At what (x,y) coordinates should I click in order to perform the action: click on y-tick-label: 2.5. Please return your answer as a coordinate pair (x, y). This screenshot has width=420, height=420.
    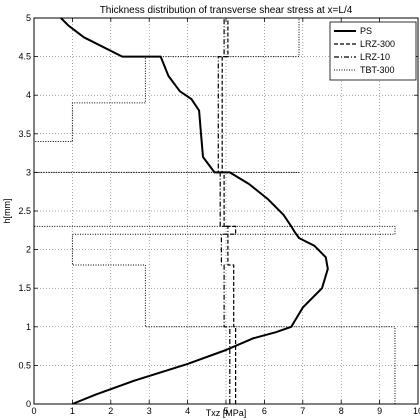
    Looking at the image, I should click on (24, 211).